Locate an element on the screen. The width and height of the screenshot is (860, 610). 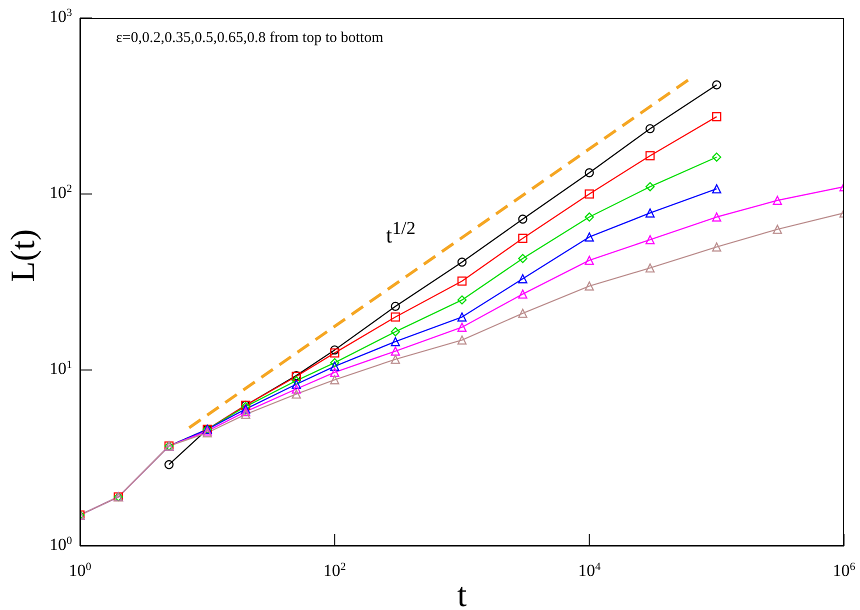
y-tick-label: 10$^{0}$ is located at coordinates (60, 544).